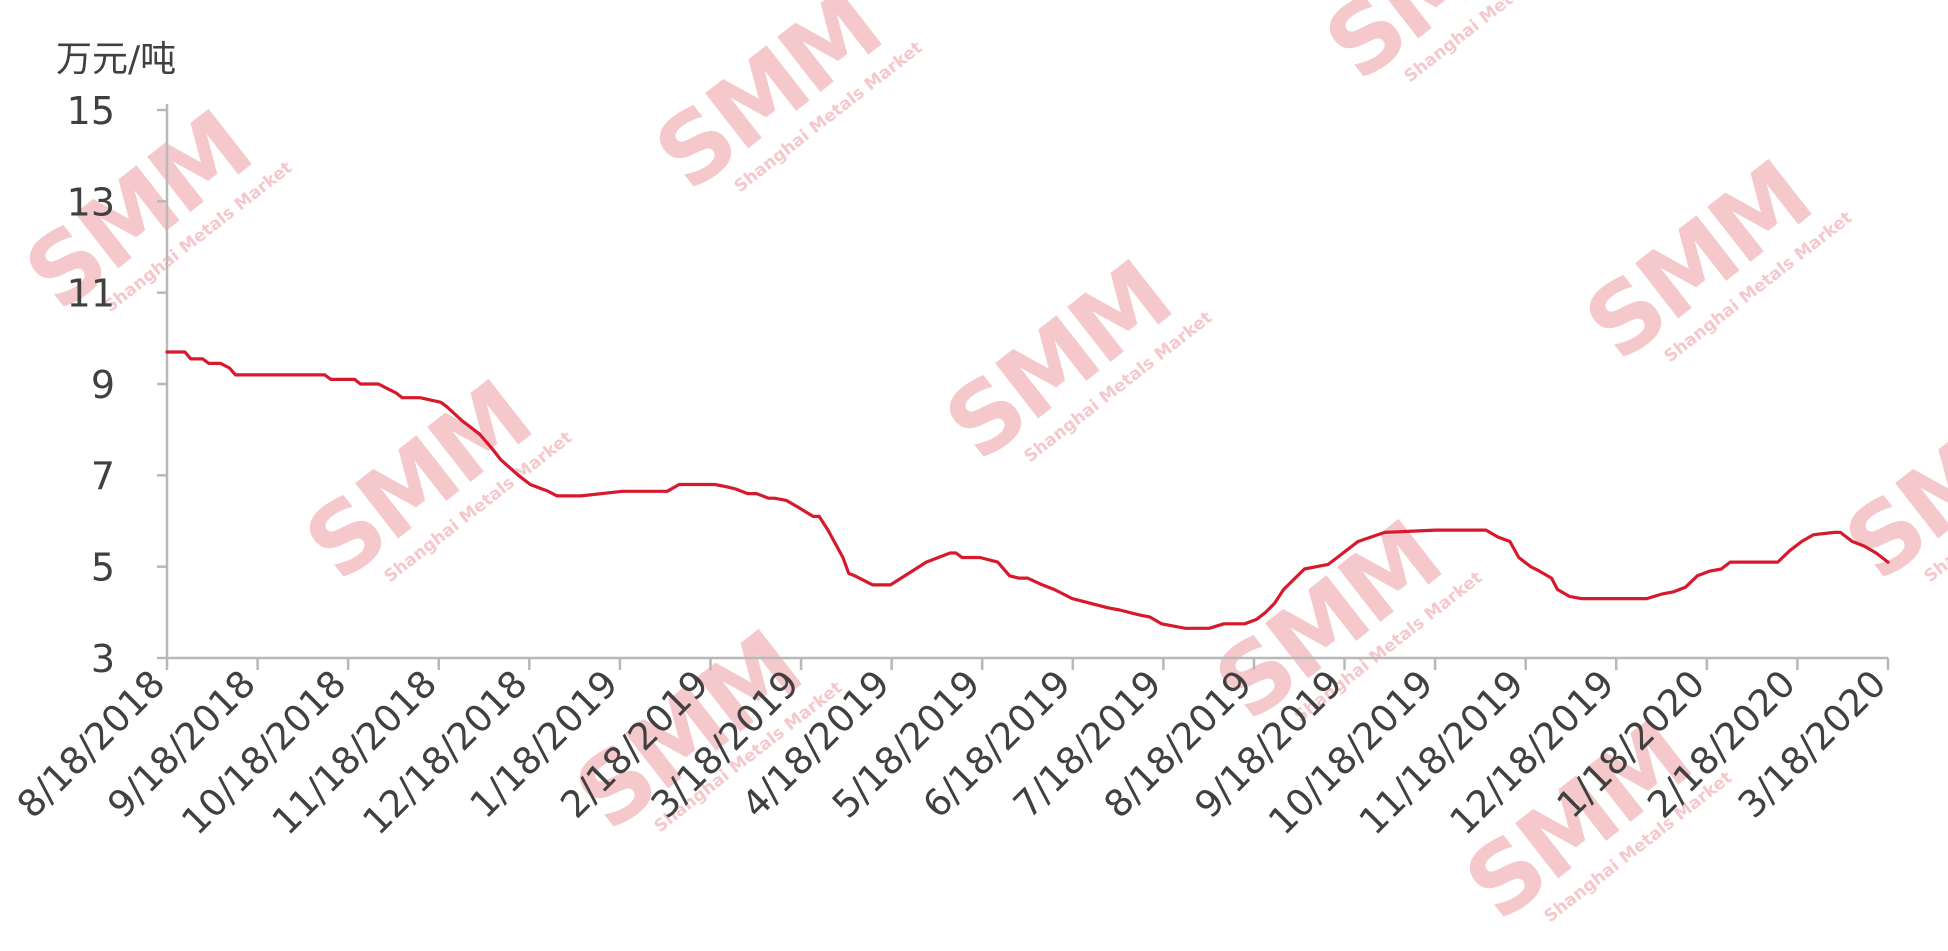  Describe the element at coordinates (103, 476) in the screenshot. I see `y-tick-label: 7` at that location.